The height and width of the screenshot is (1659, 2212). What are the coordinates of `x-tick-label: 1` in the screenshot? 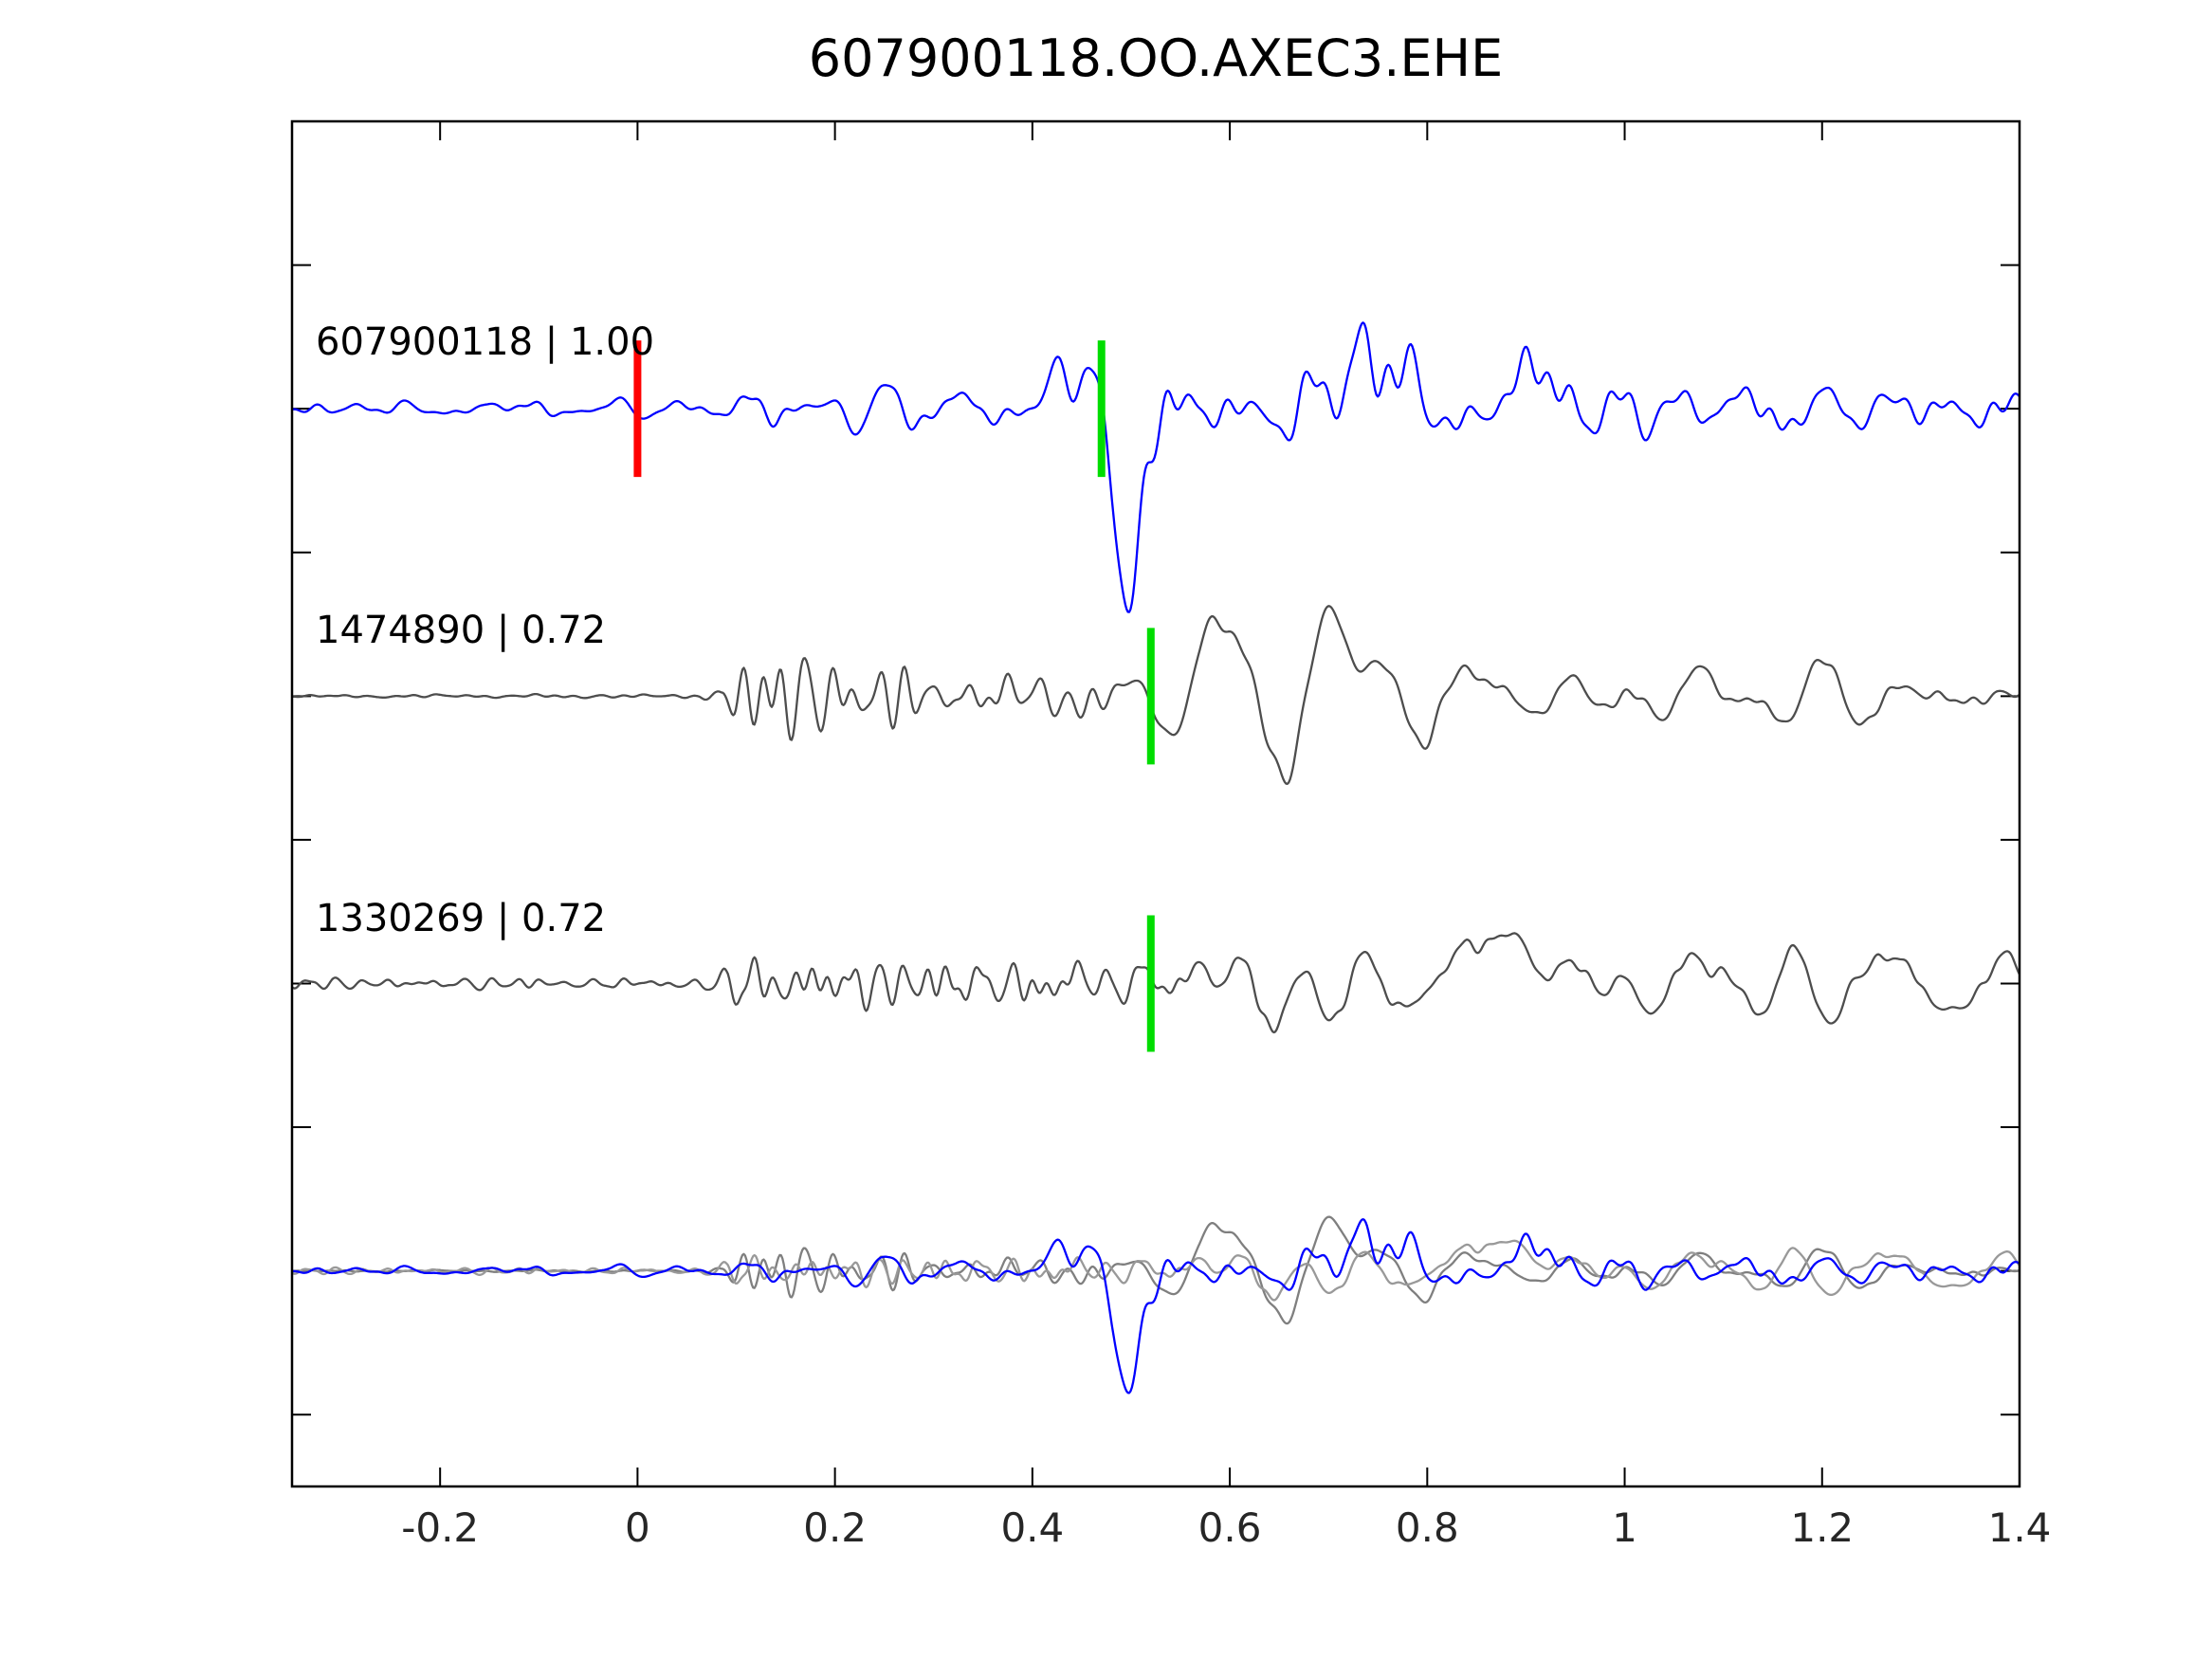 It's located at (1624, 1527).